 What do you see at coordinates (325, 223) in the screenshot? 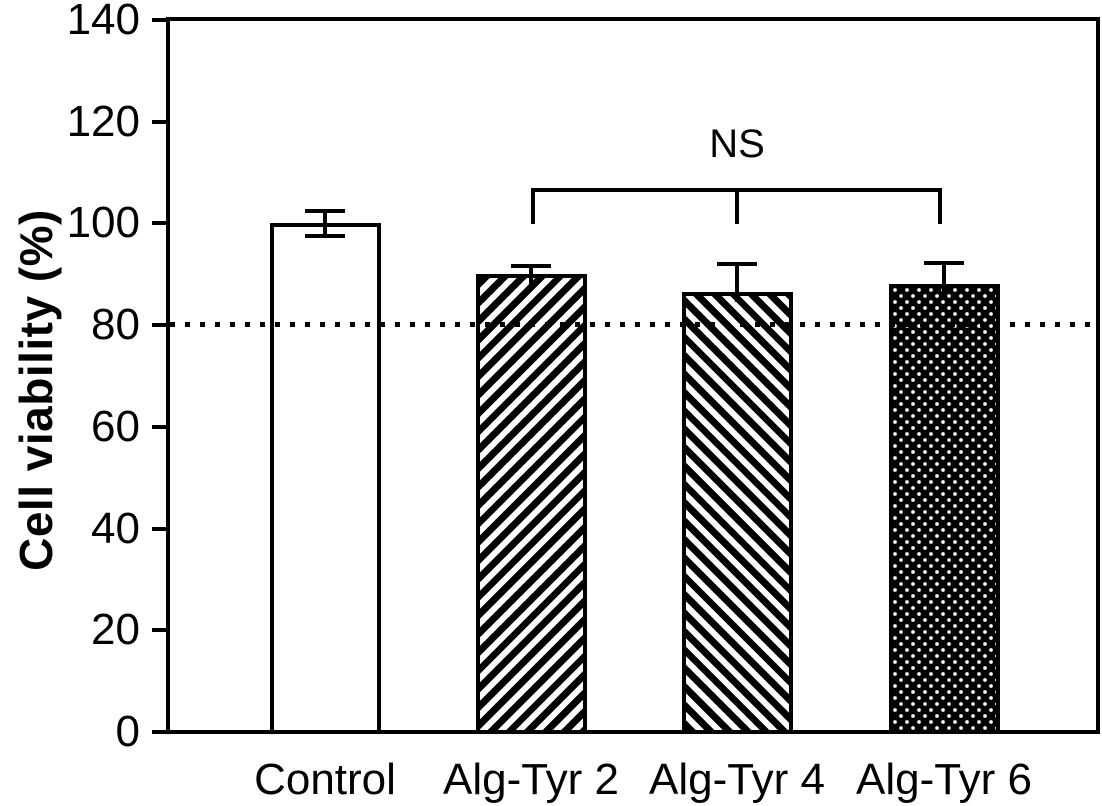
I see `error-whisker-control` at bounding box center [325, 223].